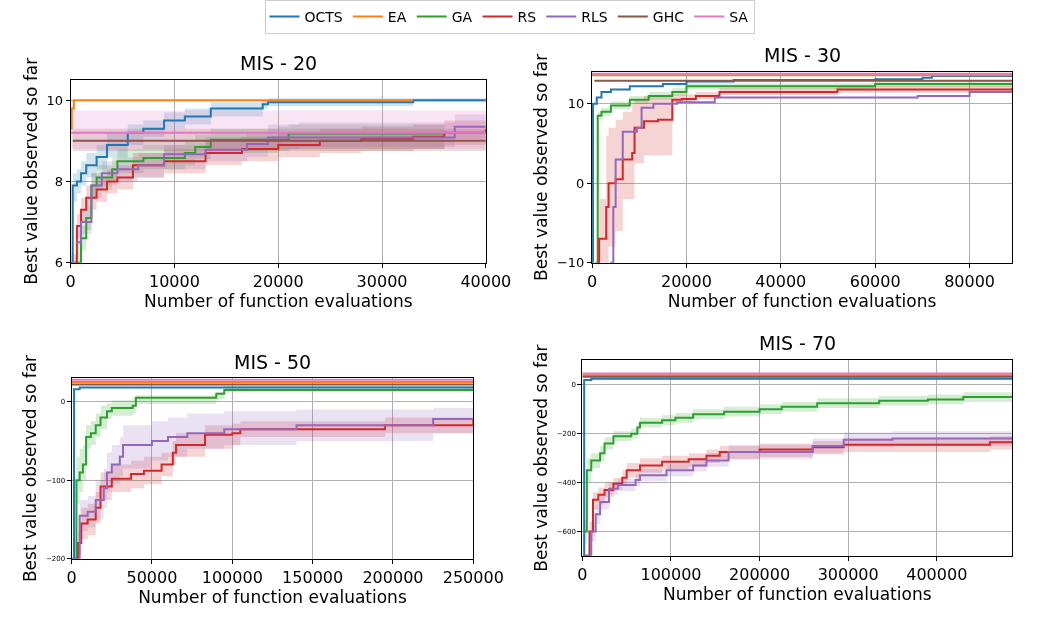 The width and height of the screenshot is (1045, 632). What do you see at coordinates (323, 17) in the screenshot?
I see `legend-label: OCTS` at bounding box center [323, 17].